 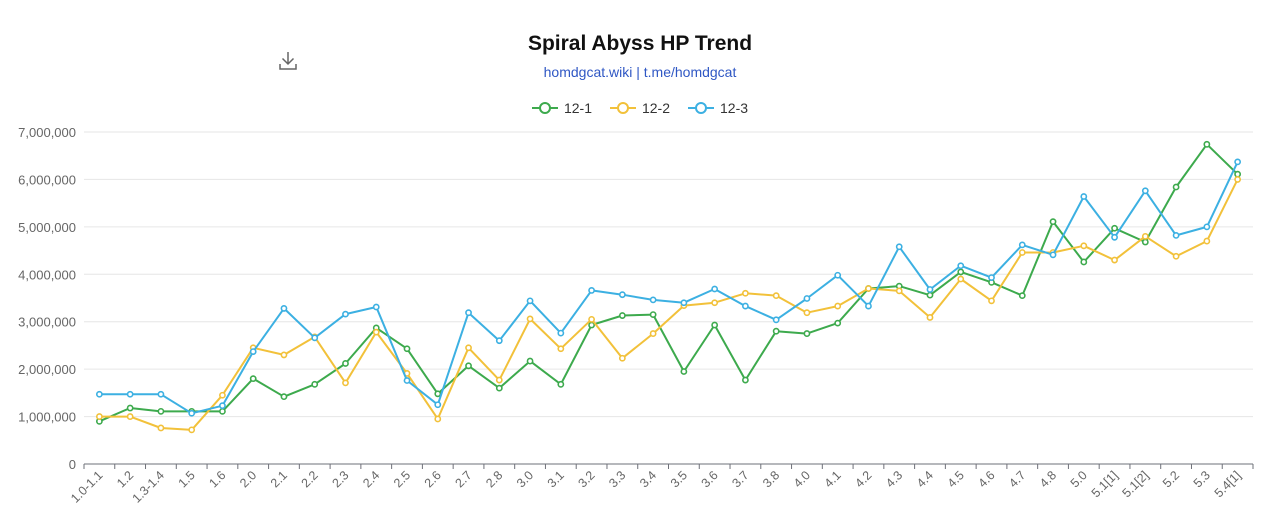 I want to click on legend-item-12-2: 12-2, so click(x=640, y=108).